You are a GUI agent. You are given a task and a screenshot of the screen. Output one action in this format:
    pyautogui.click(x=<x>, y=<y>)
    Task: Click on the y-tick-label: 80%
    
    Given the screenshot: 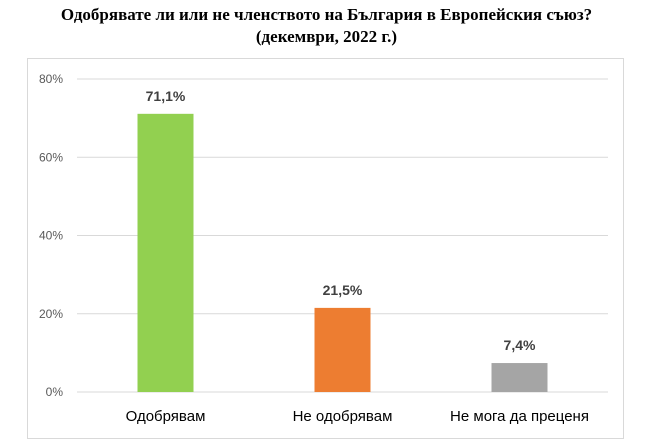 What is the action you would take?
    pyautogui.click(x=51, y=79)
    